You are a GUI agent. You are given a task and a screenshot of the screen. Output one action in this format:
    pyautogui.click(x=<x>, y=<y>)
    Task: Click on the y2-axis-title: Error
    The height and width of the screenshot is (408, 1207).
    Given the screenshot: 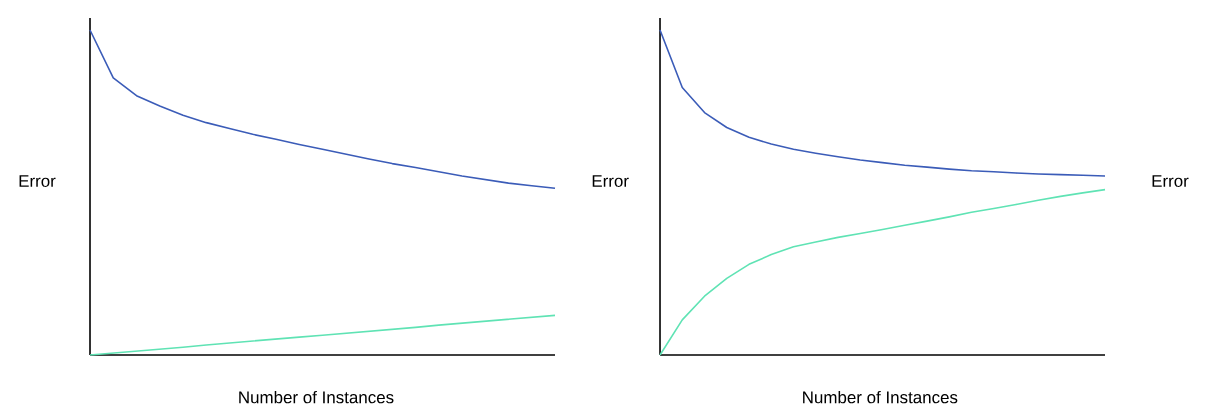 What is the action you would take?
    pyautogui.click(x=1170, y=181)
    